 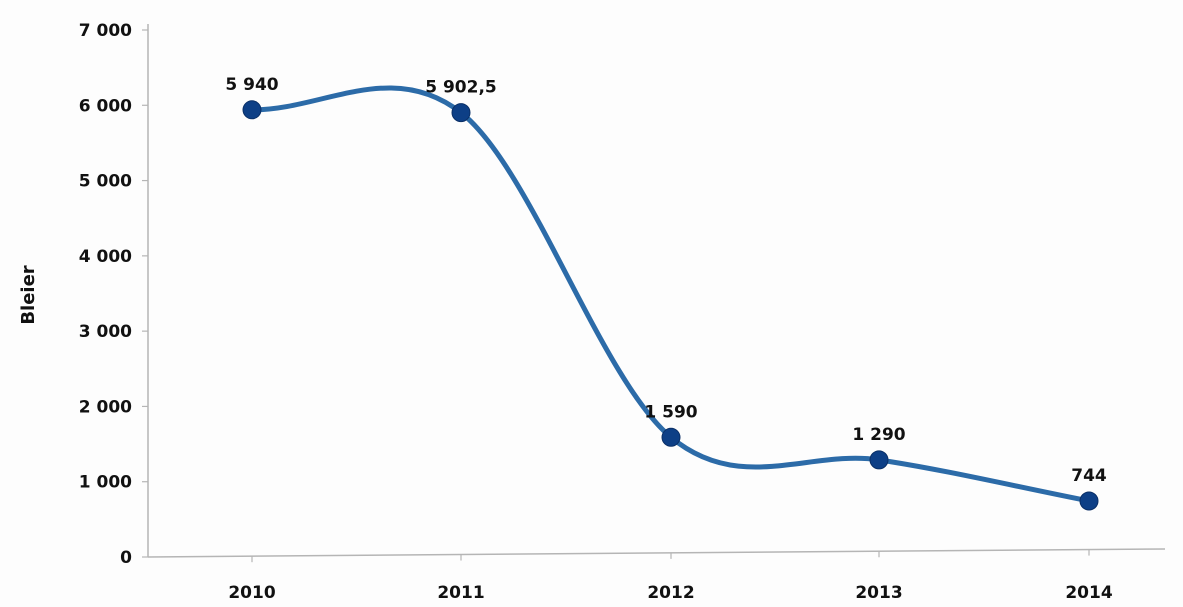 What do you see at coordinates (105, 106) in the screenshot?
I see `y-tick-label: 6 000` at bounding box center [105, 106].